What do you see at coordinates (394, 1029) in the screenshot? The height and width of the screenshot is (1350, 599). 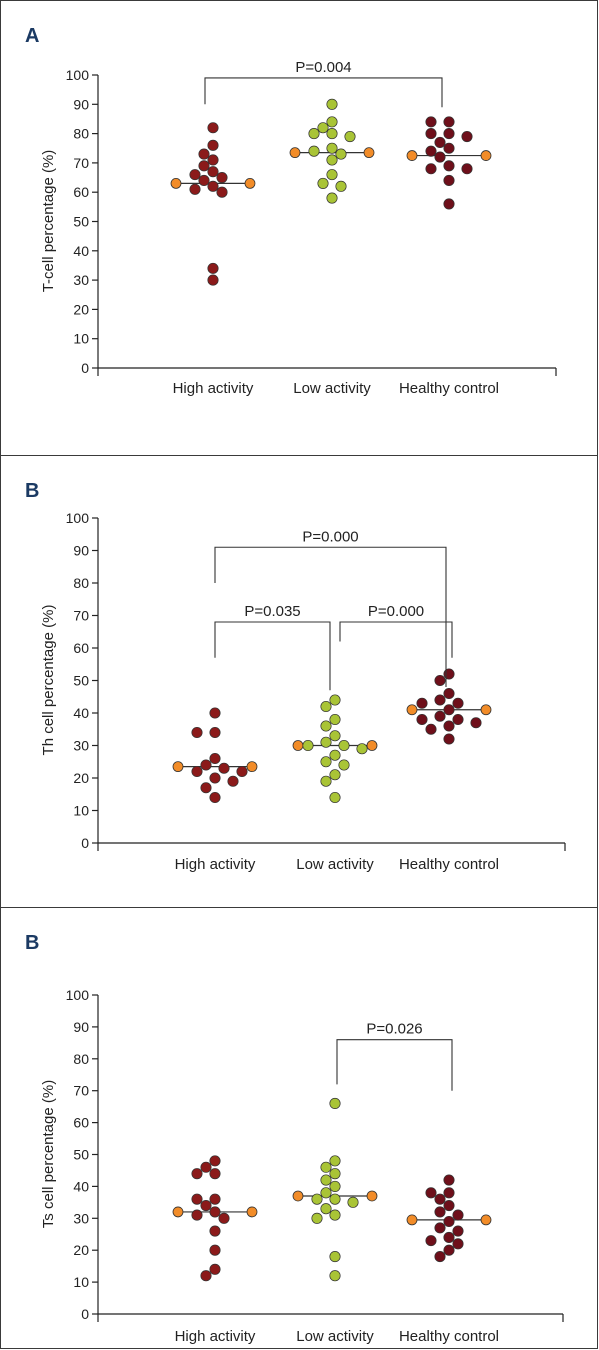 I see `significance-label: P=0.026` at bounding box center [394, 1029].